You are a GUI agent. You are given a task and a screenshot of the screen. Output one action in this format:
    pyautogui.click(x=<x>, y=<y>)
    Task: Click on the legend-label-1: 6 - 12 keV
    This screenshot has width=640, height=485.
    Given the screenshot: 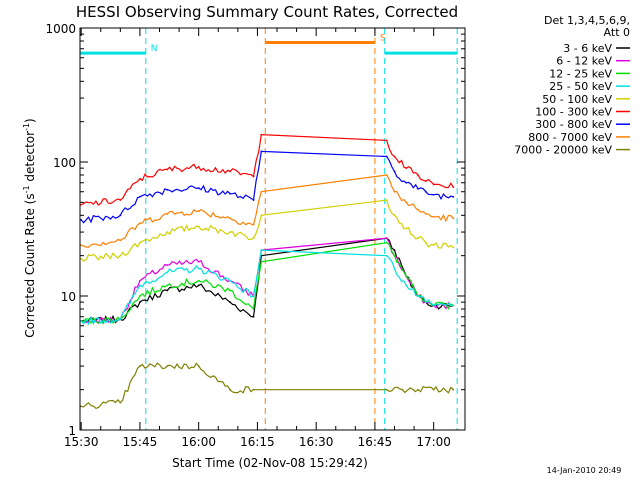 What is the action you would take?
    pyautogui.click(x=584, y=61)
    